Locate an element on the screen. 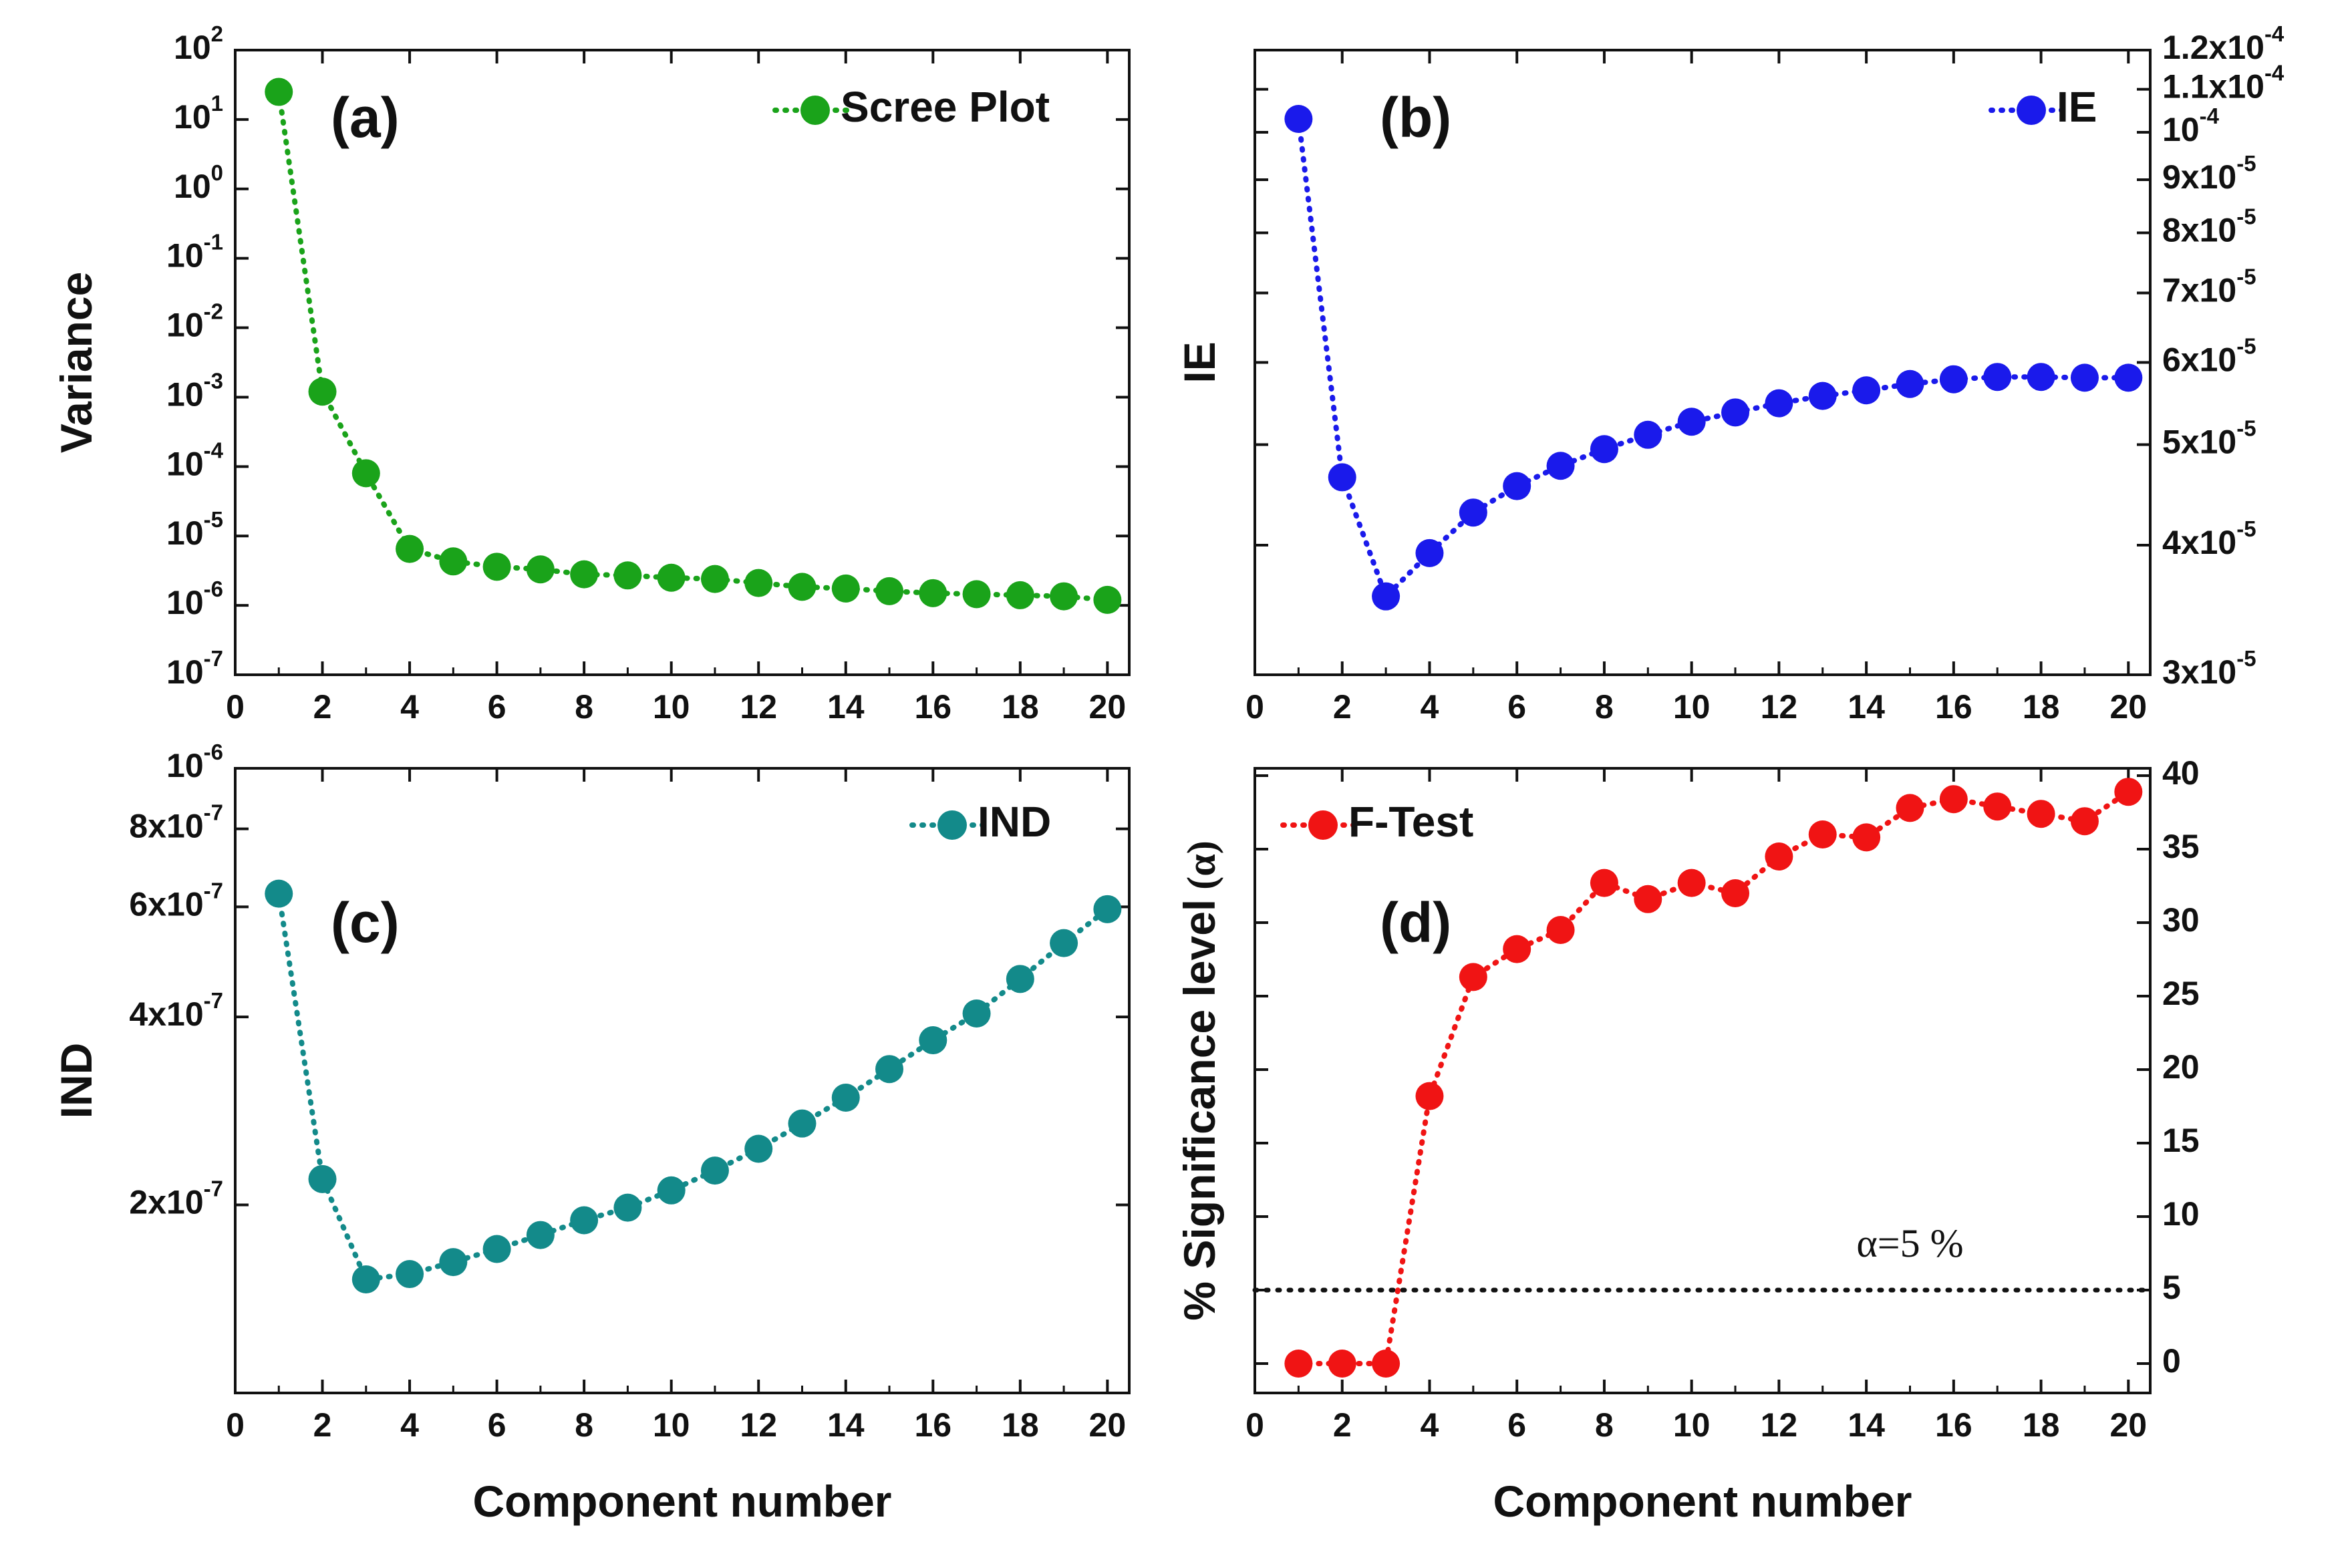 This screenshot has height=1568, width=2352. y-tick-label: 40 is located at coordinates (2181, 773).